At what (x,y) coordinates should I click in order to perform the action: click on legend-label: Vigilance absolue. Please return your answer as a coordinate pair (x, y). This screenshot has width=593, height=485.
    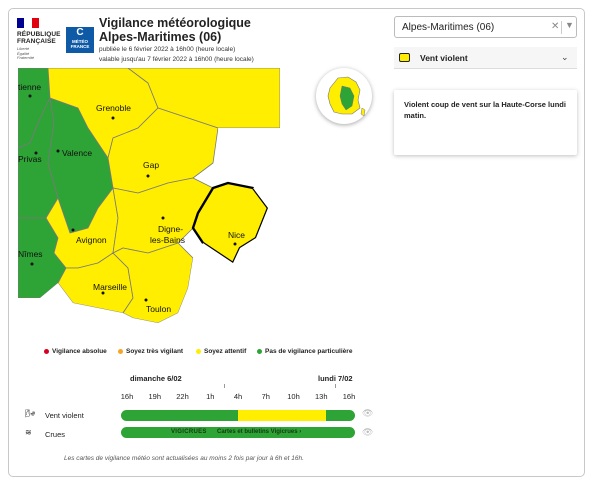
    Looking at the image, I should click on (79, 351).